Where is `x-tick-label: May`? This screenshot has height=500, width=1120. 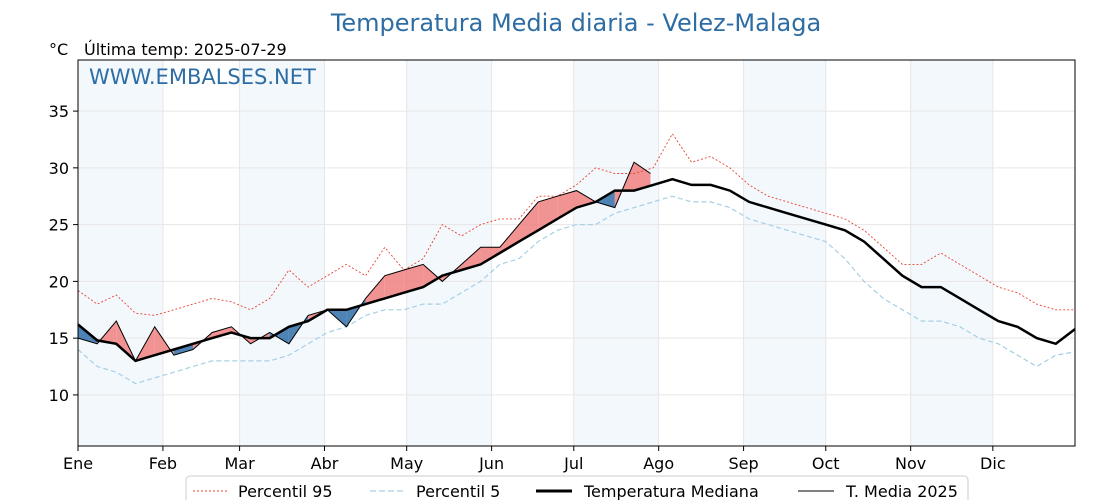 x-tick-label: May is located at coordinates (406, 463).